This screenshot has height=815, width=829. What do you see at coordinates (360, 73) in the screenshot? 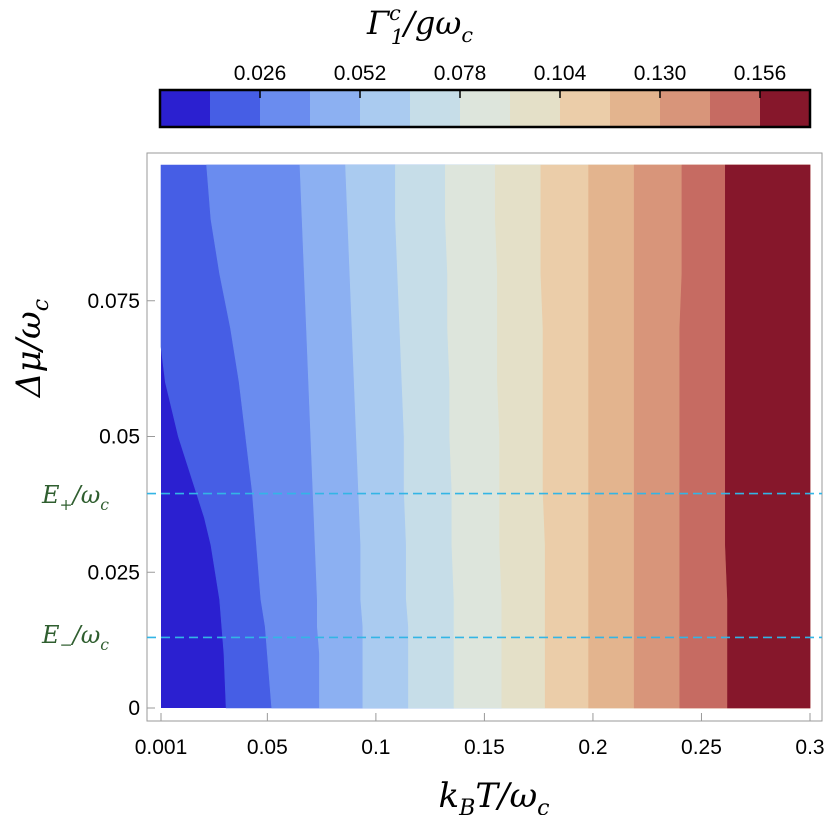
I see `colorbar-tick-label: 0.052` at bounding box center [360, 73].